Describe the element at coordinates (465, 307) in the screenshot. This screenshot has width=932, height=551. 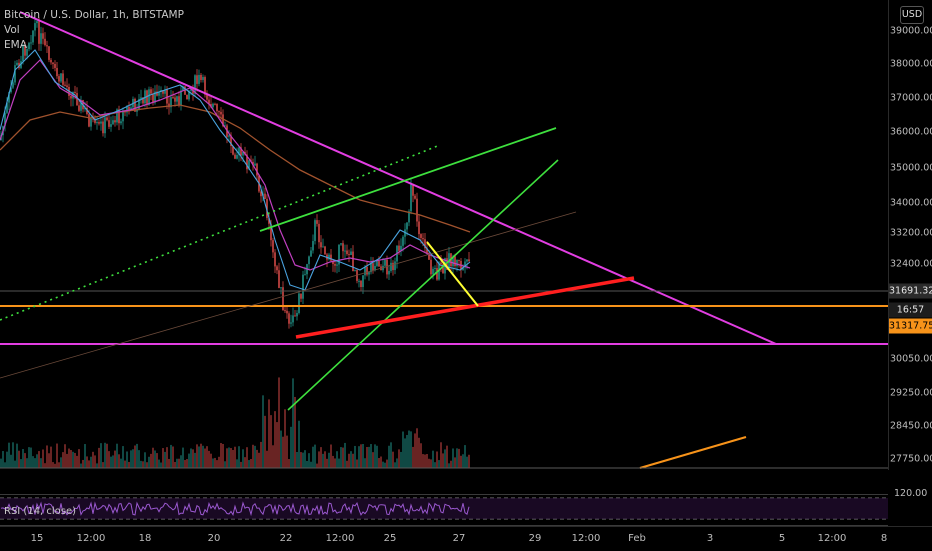
I see `red-ascending-trendline` at that location.